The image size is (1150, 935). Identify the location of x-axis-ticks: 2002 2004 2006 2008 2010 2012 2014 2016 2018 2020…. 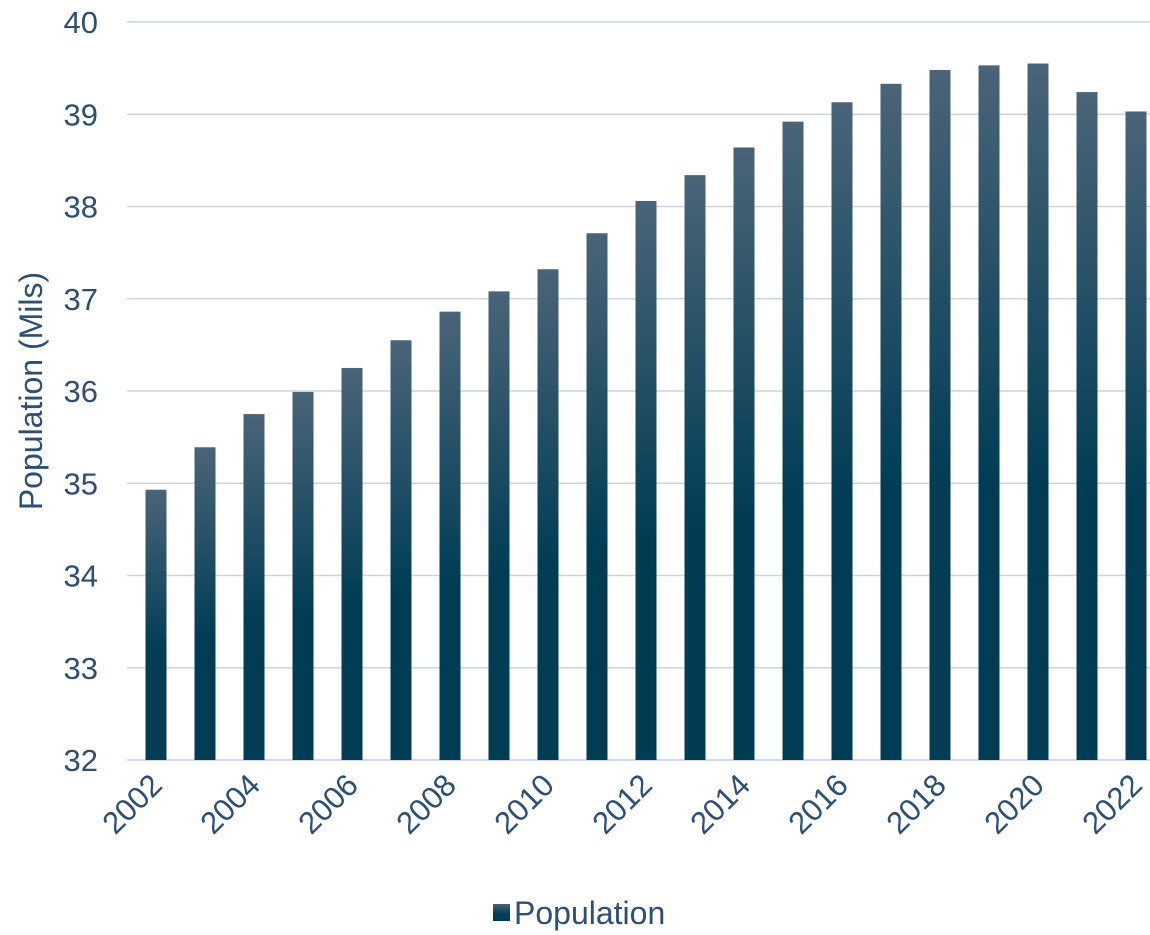
(622, 804).